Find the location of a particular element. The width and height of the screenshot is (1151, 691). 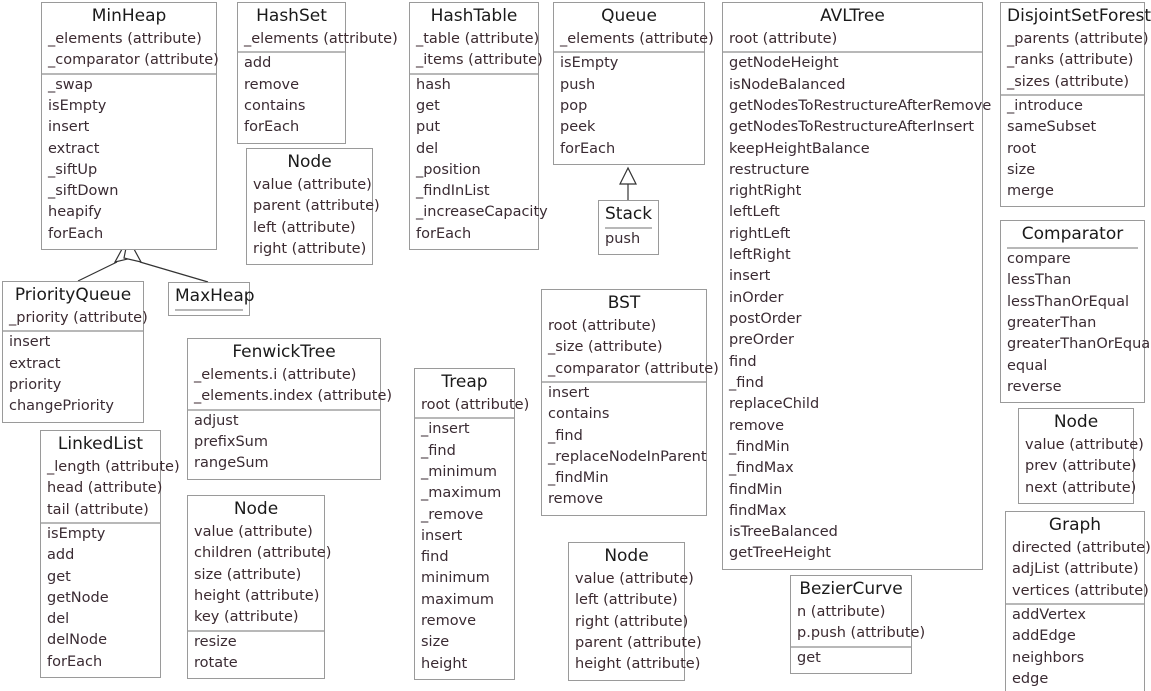

method-hashtable-4: _position is located at coordinates (448, 169).